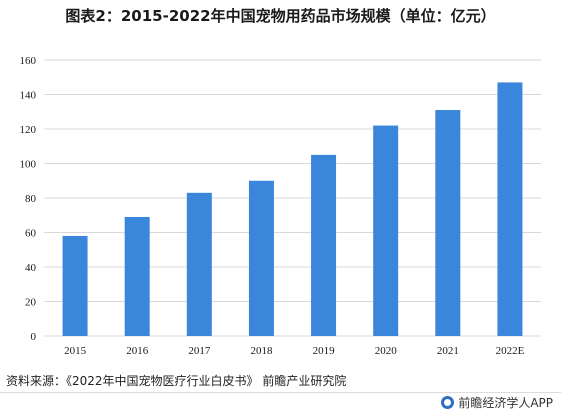 Image resolution: width=561 pixels, height=413 pixels. What do you see at coordinates (448, 351) in the screenshot?
I see `x-tick-label: 2021` at bounding box center [448, 351].